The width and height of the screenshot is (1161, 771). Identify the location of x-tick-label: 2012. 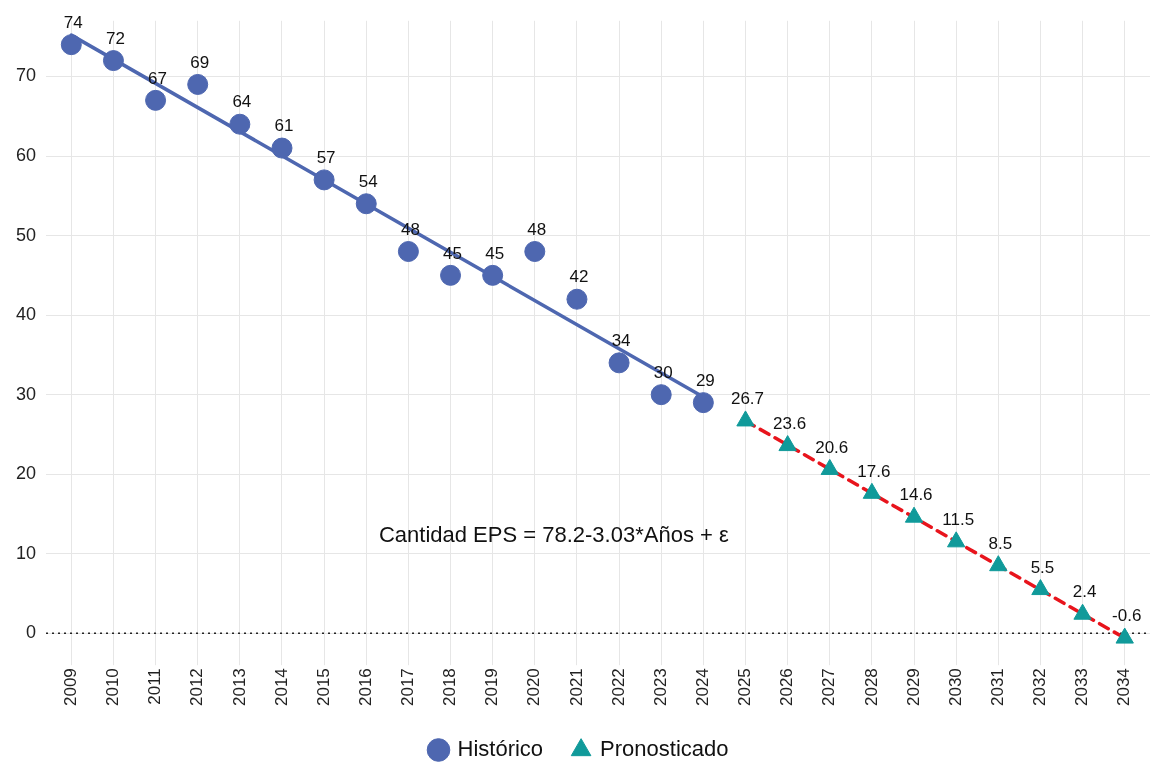
(197, 687).